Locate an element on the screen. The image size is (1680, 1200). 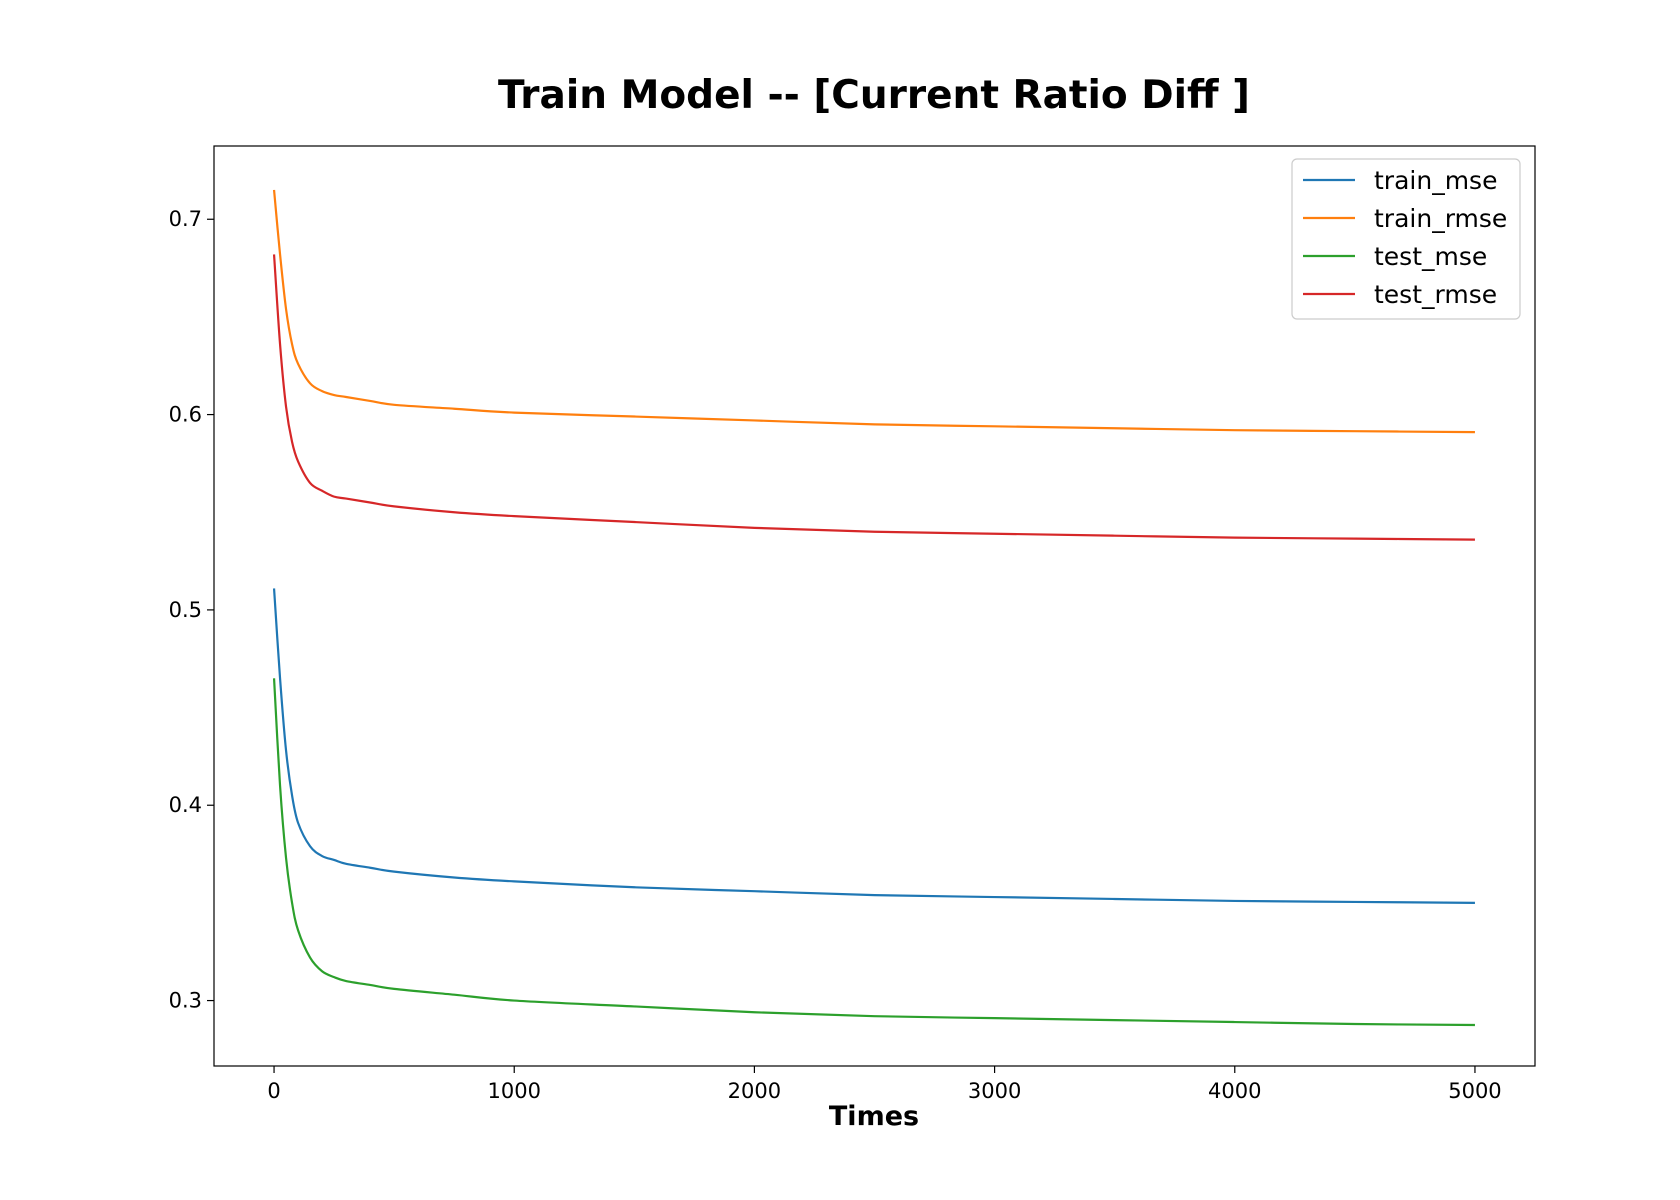
x-tick-label: 0 is located at coordinates (273, 1091).